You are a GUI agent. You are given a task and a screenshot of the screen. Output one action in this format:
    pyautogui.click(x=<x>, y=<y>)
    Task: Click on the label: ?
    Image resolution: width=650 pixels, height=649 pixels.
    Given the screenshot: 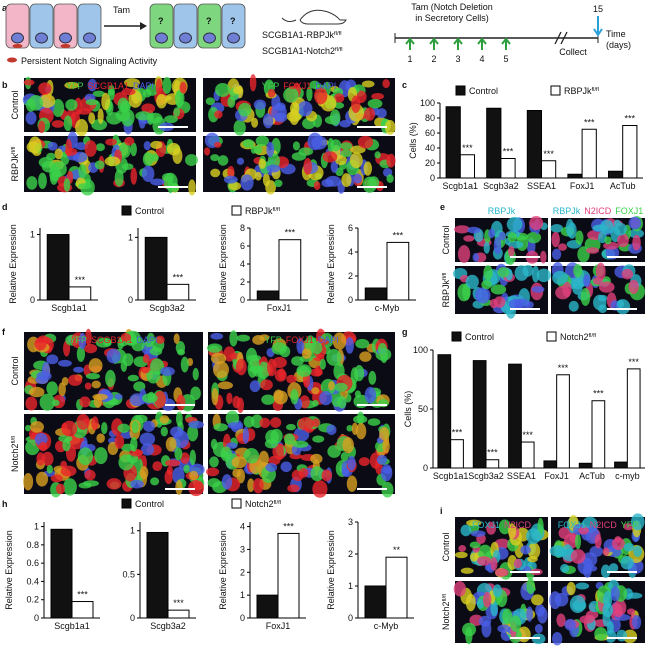 What is the action you would take?
    pyautogui.click(x=161, y=21)
    